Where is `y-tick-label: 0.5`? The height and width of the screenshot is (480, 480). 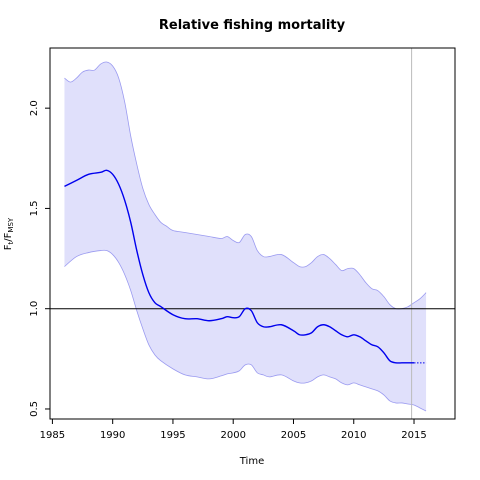
y-tick-label: 0.5 is located at coordinates (34, 409).